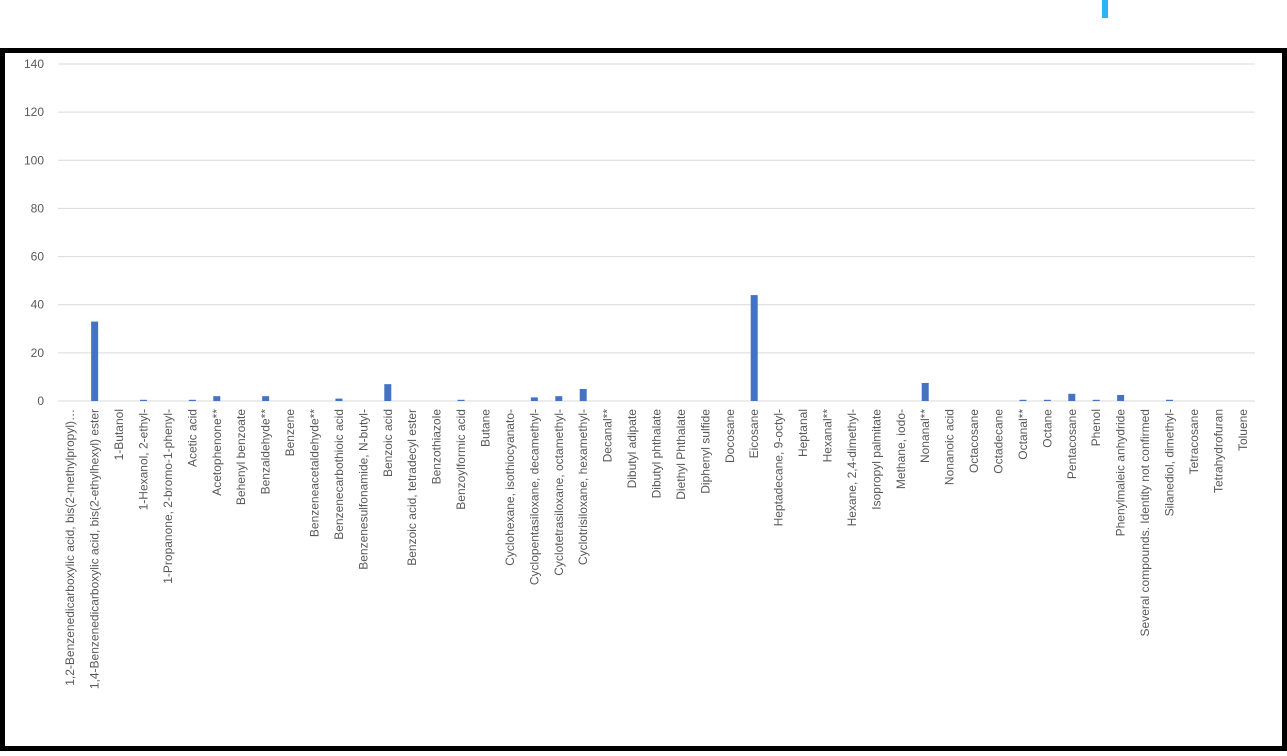 The width and height of the screenshot is (1287, 756). What do you see at coordinates (388, 443) in the screenshot?
I see `x-tick-label: Benzoic acid` at bounding box center [388, 443].